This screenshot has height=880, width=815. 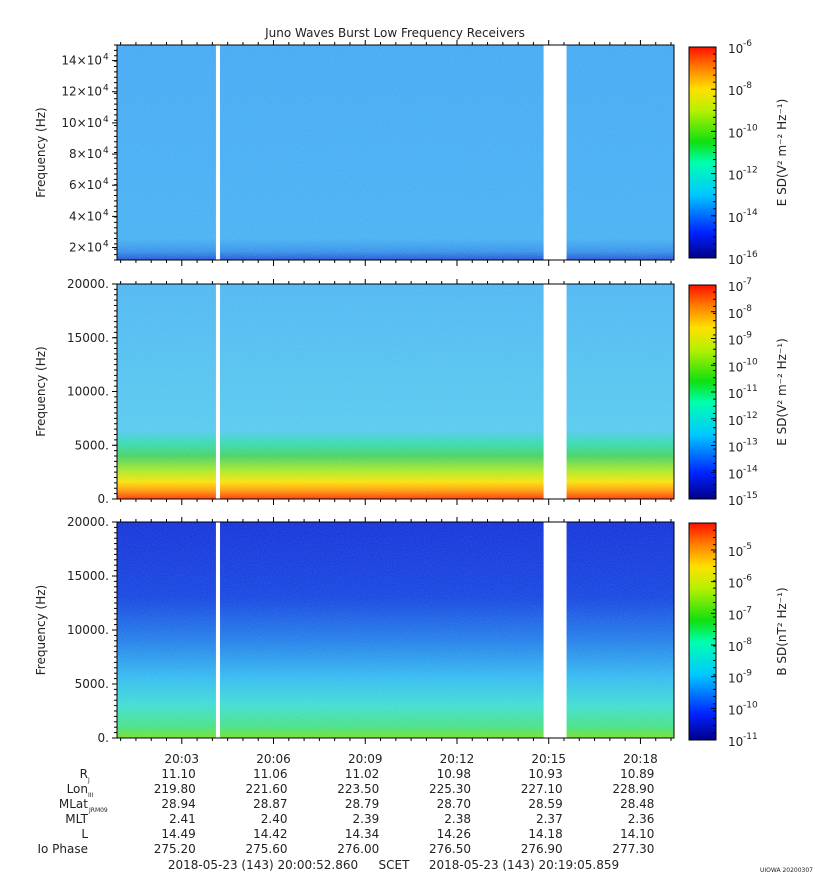 What do you see at coordinates (750, 128) in the screenshot?
I see `colorbar-tick-exponent: -10` at bounding box center [750, 128].